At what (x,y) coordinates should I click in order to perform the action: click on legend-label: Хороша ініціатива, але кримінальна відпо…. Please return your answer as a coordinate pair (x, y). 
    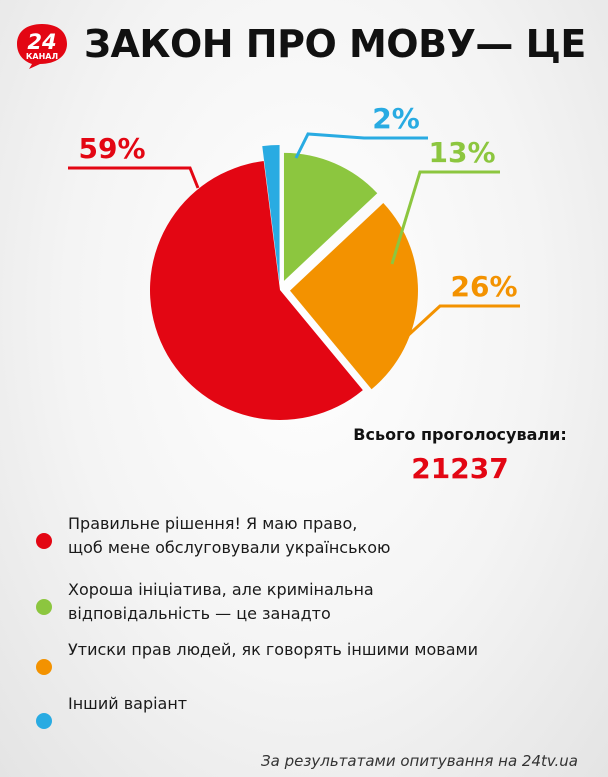
    Looking at the image, I should click on (221, 601).